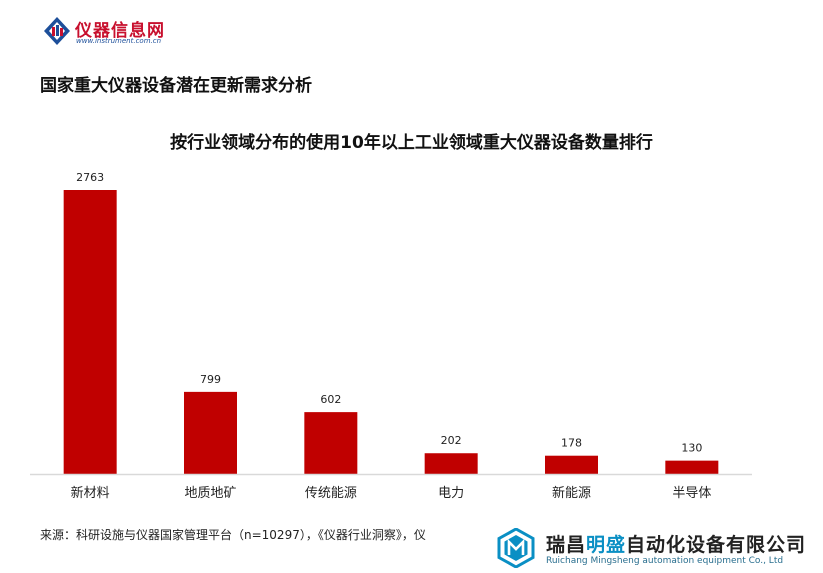 The image size is (823, 573). What do you see at coordinates (233, 535) in the screenshot?
I see `source-note: 来源：科研设施与仪器国家管理平台（n=10297），《仪器行业洞察》，仪` at bounding box center [233, 535].